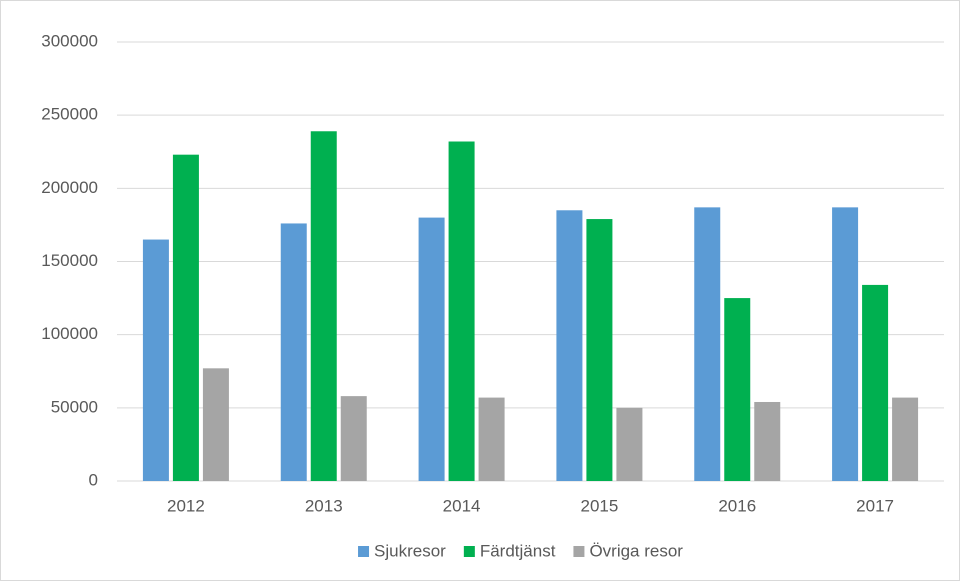 This screenshot has width=961, height=582. Describe the element at coordinates (410, 550) in the screenshot. I see `legend-label: Sjukresor` at that location.